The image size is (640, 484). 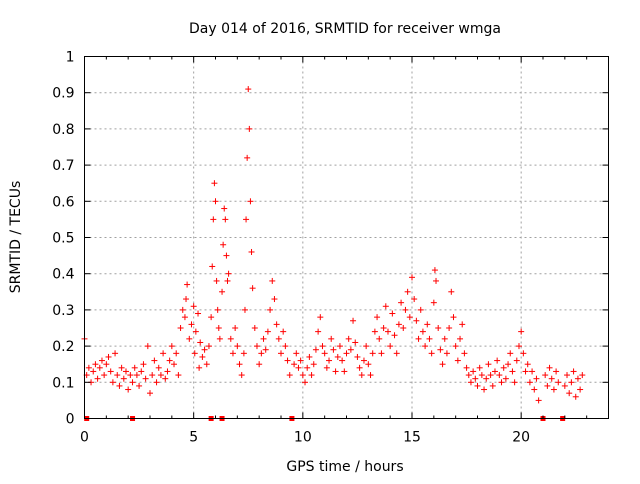 I want to click on y-tick-label: 0.5, so click(x=63, y=239).